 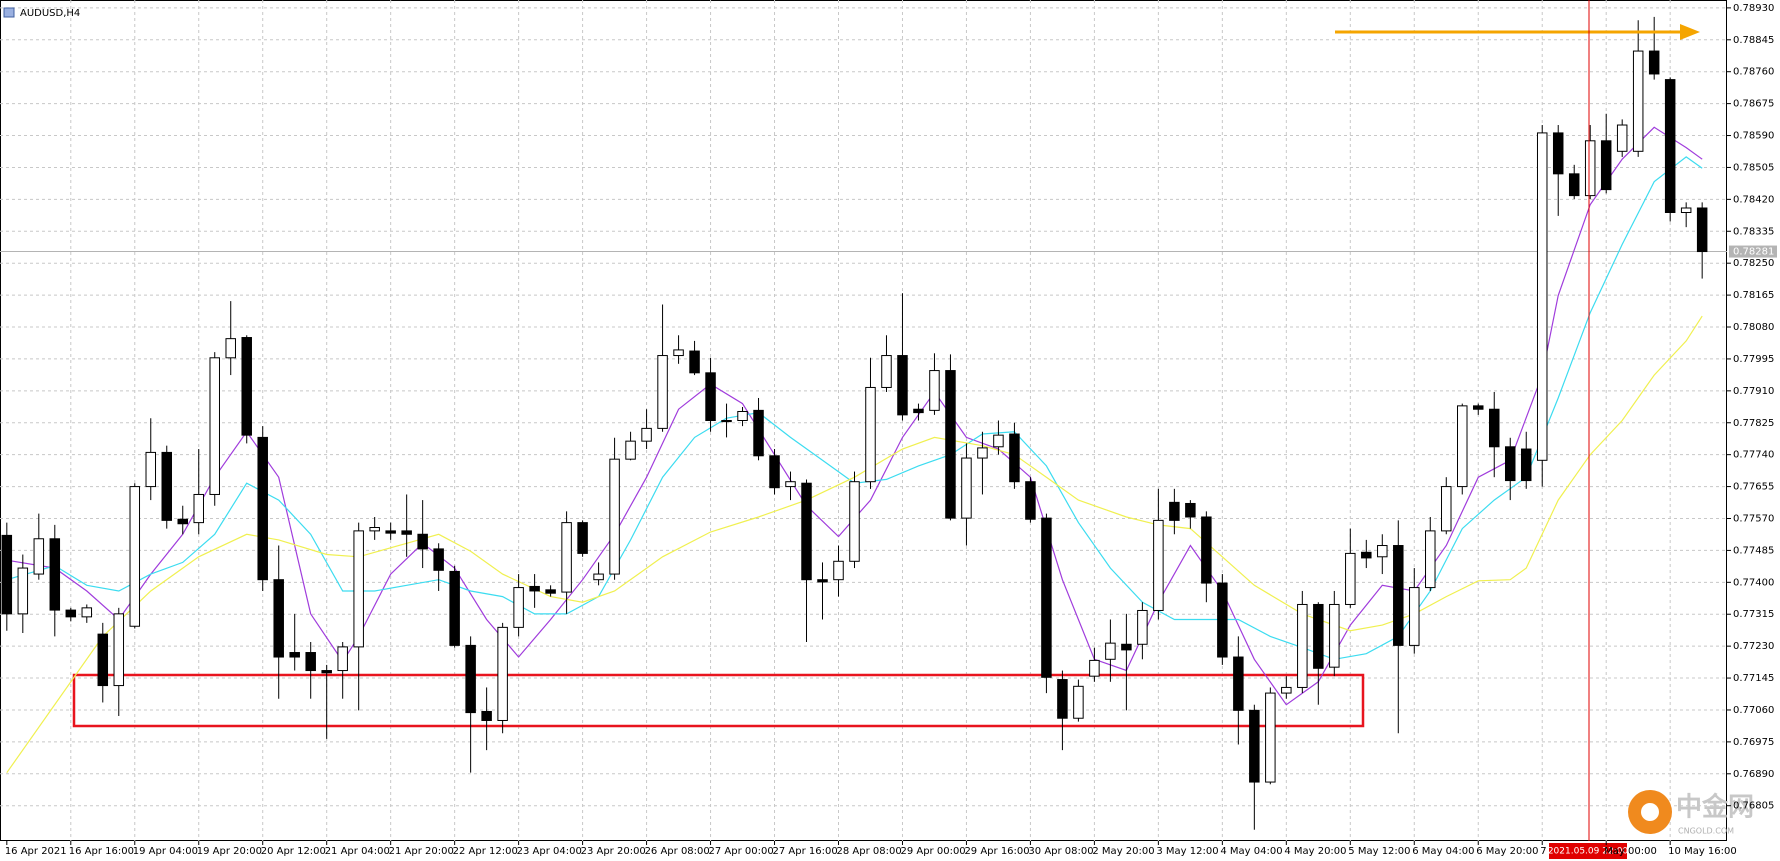 What do you see at coordinates (357, 851) in the screenshot?
I see `x-tick-label: 21 Apr 04:00` at bounding box center [357, 851].